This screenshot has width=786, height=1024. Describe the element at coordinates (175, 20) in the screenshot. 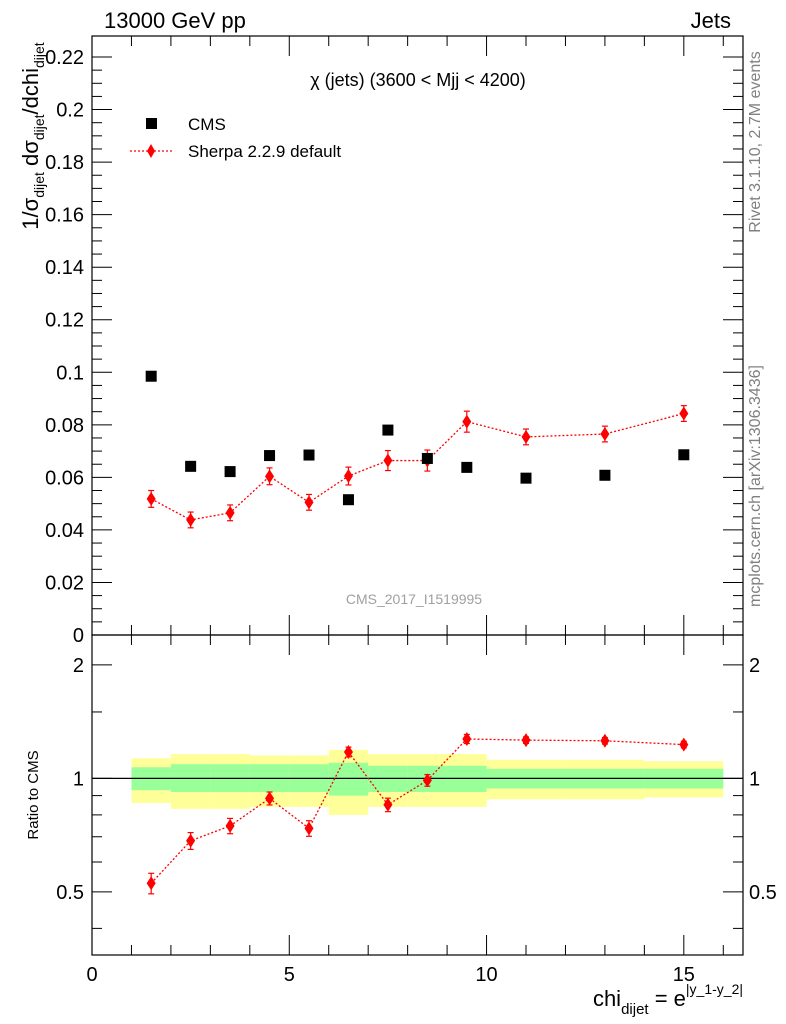

I see `header-left: 13000 GeV pp` at that location.